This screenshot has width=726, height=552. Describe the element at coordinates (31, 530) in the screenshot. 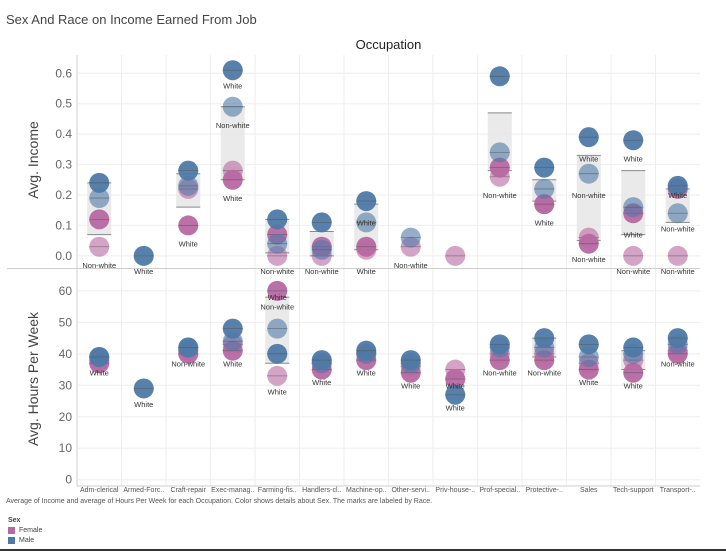

I see `legend-label-female: Female` at that location.